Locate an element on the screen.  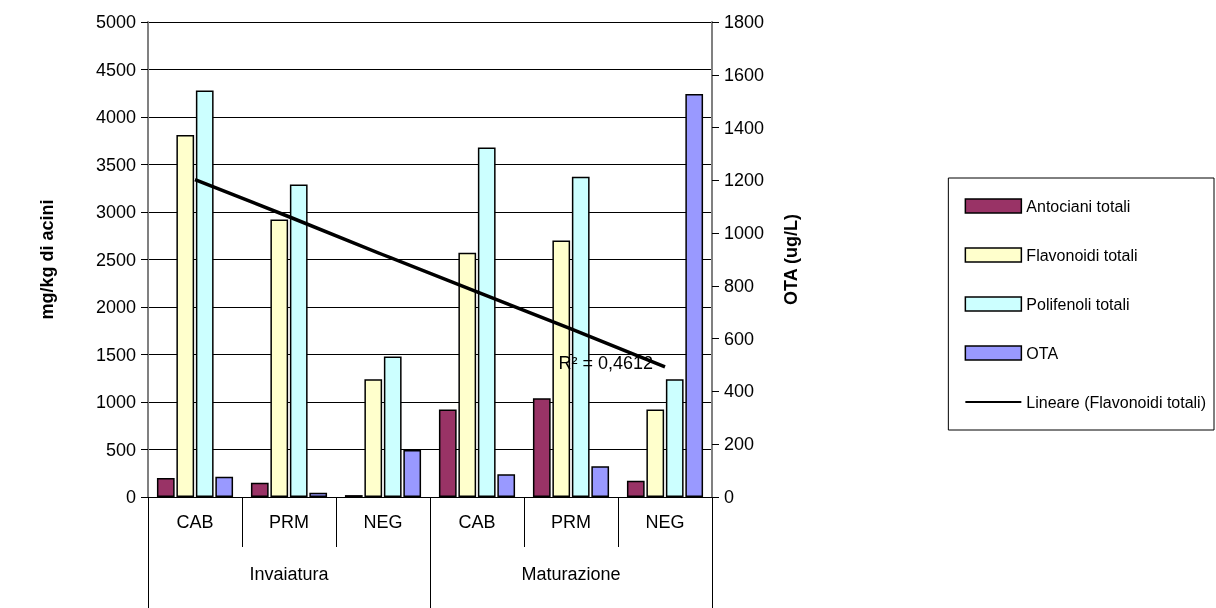
y-tick-label: 2500 is located at coordinates (115, 259).